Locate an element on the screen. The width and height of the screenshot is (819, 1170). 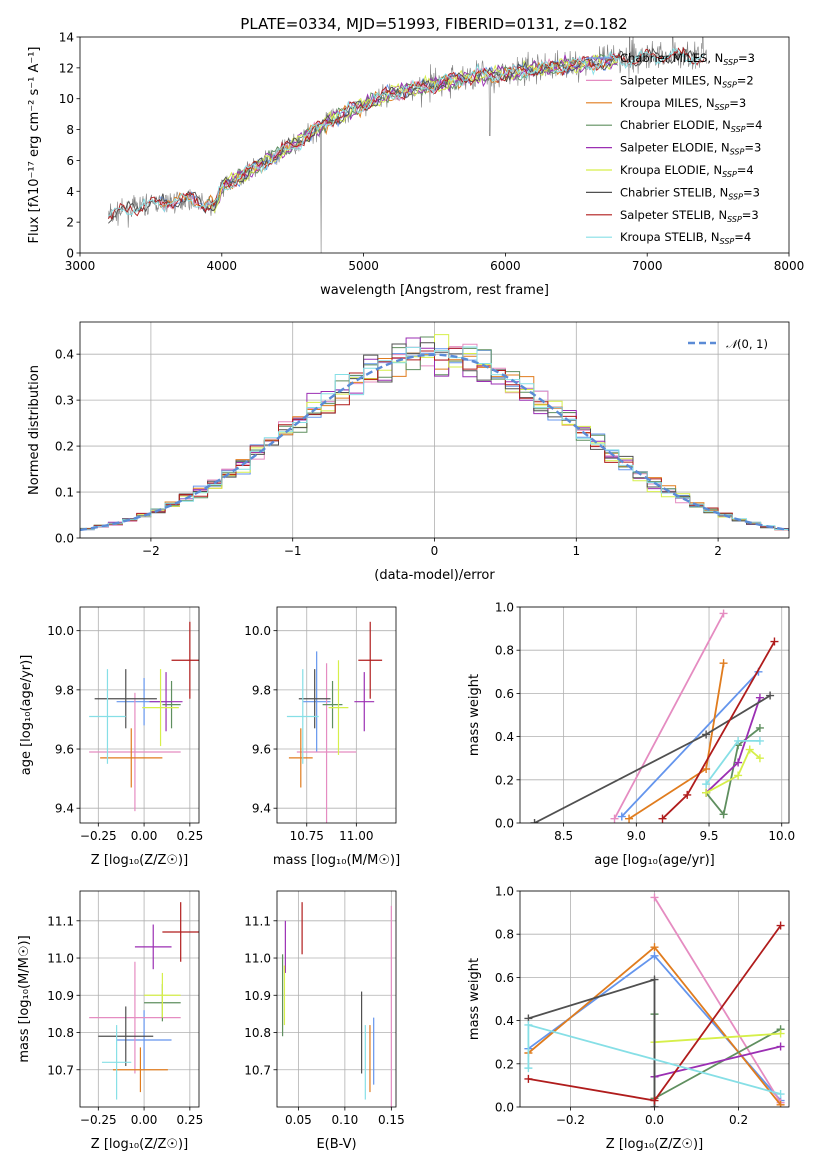
series-salpeter-stelib is located at coordinates (718, 730).